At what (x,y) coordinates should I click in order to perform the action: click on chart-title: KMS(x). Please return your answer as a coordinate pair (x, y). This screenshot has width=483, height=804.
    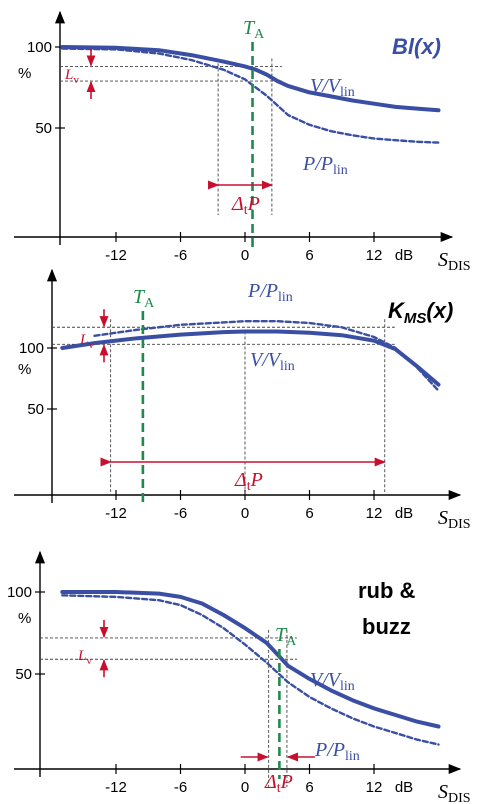
    Looking at the image, I should click on (420, 312).